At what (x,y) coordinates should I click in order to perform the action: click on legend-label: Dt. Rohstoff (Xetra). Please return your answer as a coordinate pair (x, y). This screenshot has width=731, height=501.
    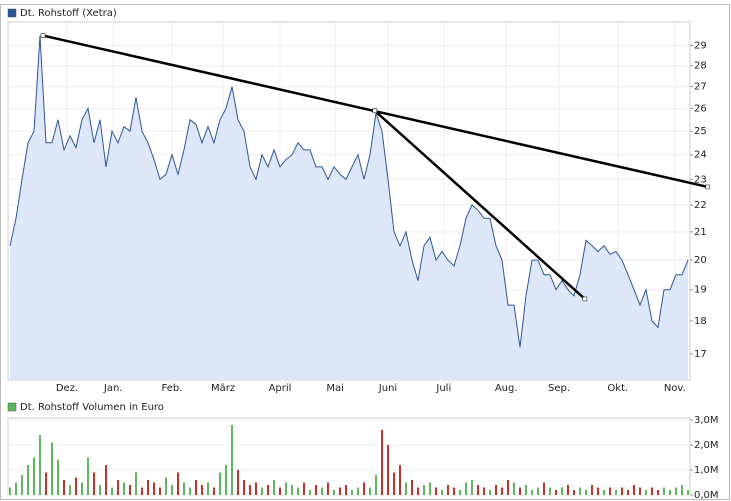
    Looking at the image, I should click on (68, 13).